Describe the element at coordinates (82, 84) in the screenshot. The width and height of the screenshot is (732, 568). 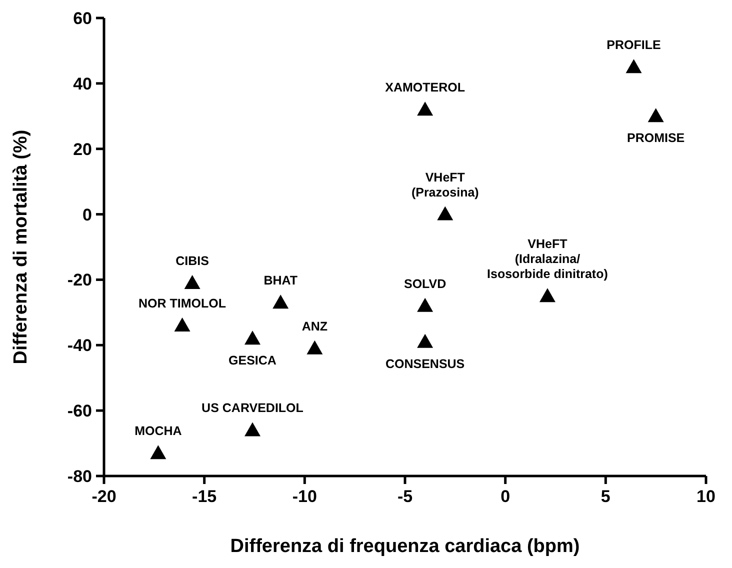
I see `y-tick-label: 40` at that location.